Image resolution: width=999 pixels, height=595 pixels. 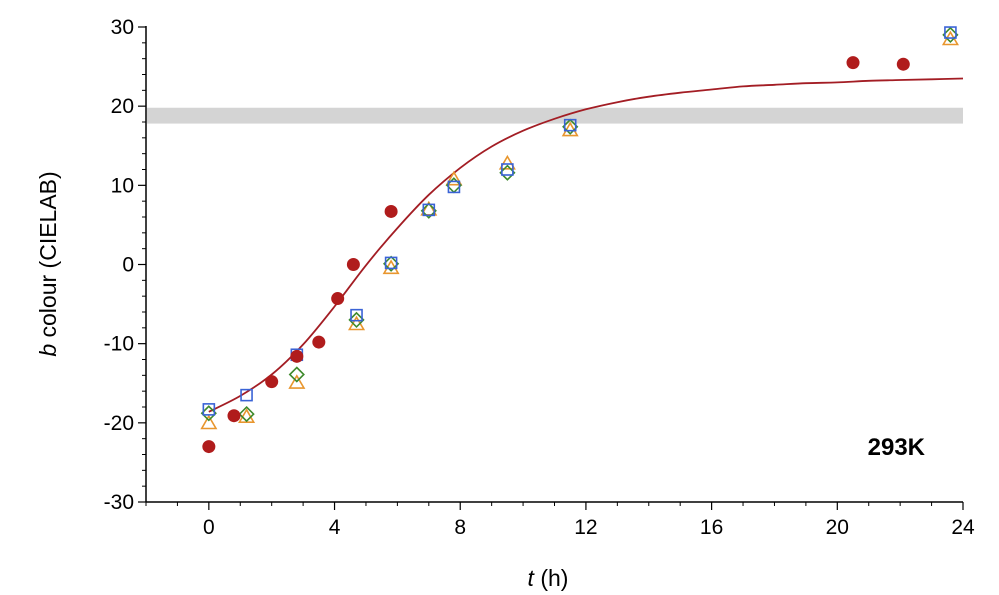 I want to click on x-tick-label-4: 4, so click(x=335, y=527).